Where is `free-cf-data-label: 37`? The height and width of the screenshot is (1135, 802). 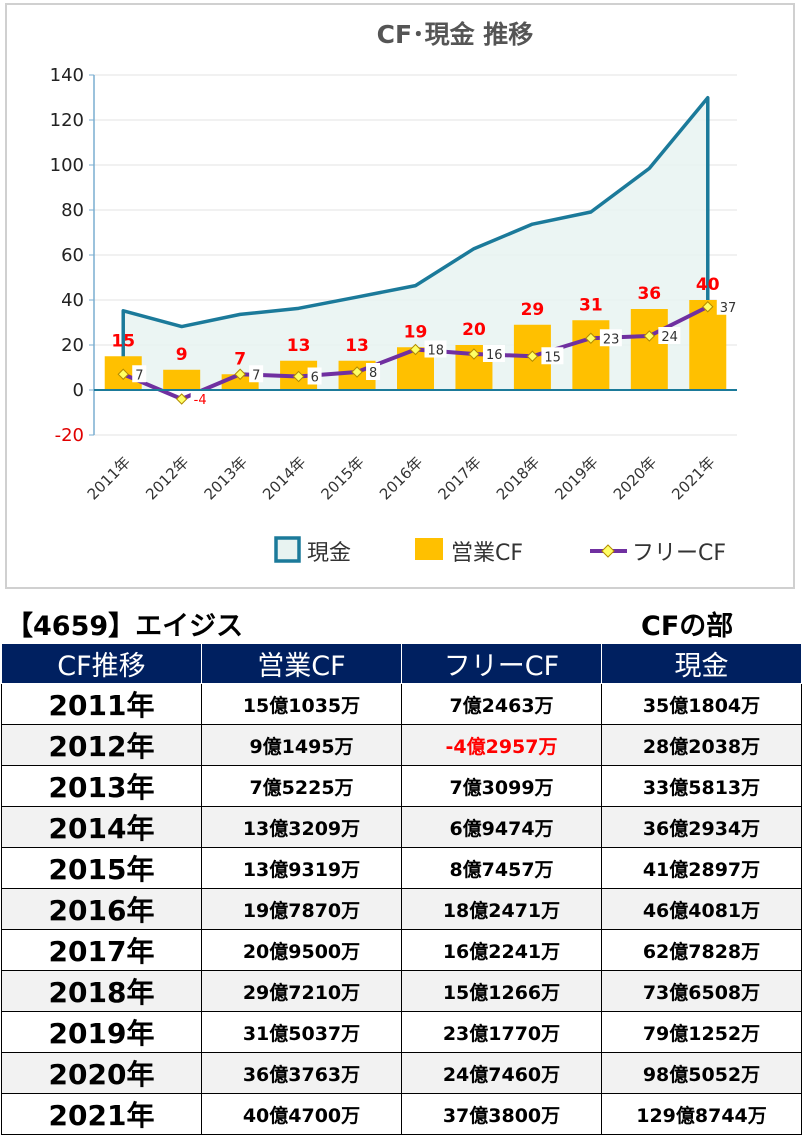 free-cf-data-label: 37 is located at coordinates (728, 308).